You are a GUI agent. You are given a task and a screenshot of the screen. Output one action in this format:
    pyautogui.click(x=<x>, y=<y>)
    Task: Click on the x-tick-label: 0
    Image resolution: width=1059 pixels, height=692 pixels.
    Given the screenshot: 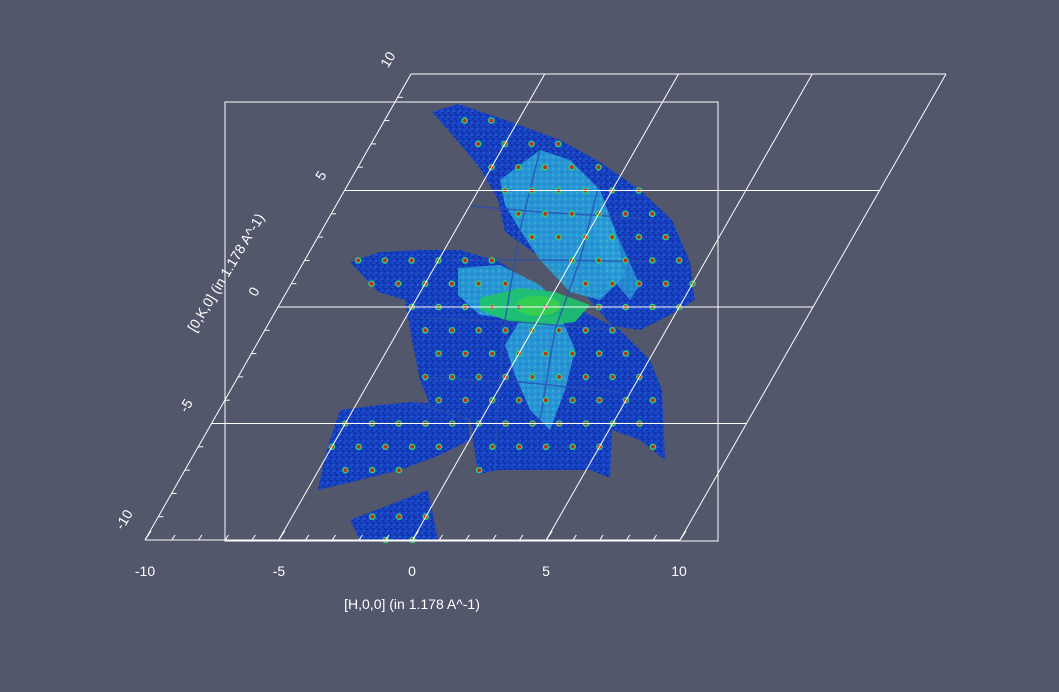 What is the action you would take?
    pyautogui.click(x=412, y=571)
    